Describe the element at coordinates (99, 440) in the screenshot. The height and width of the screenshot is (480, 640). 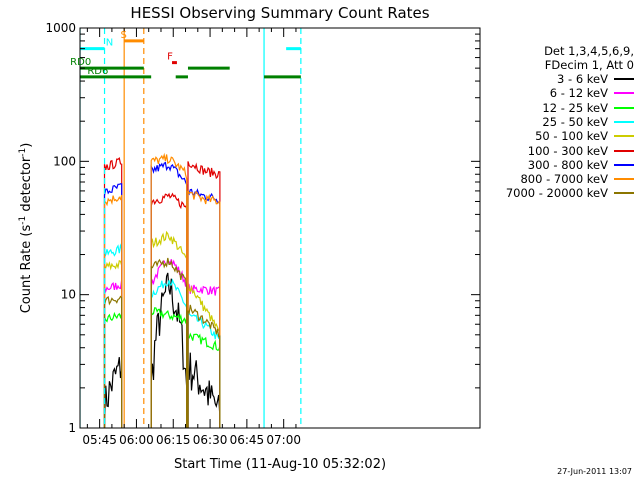
I see `x-tick-label-0: 05:45` at that location.